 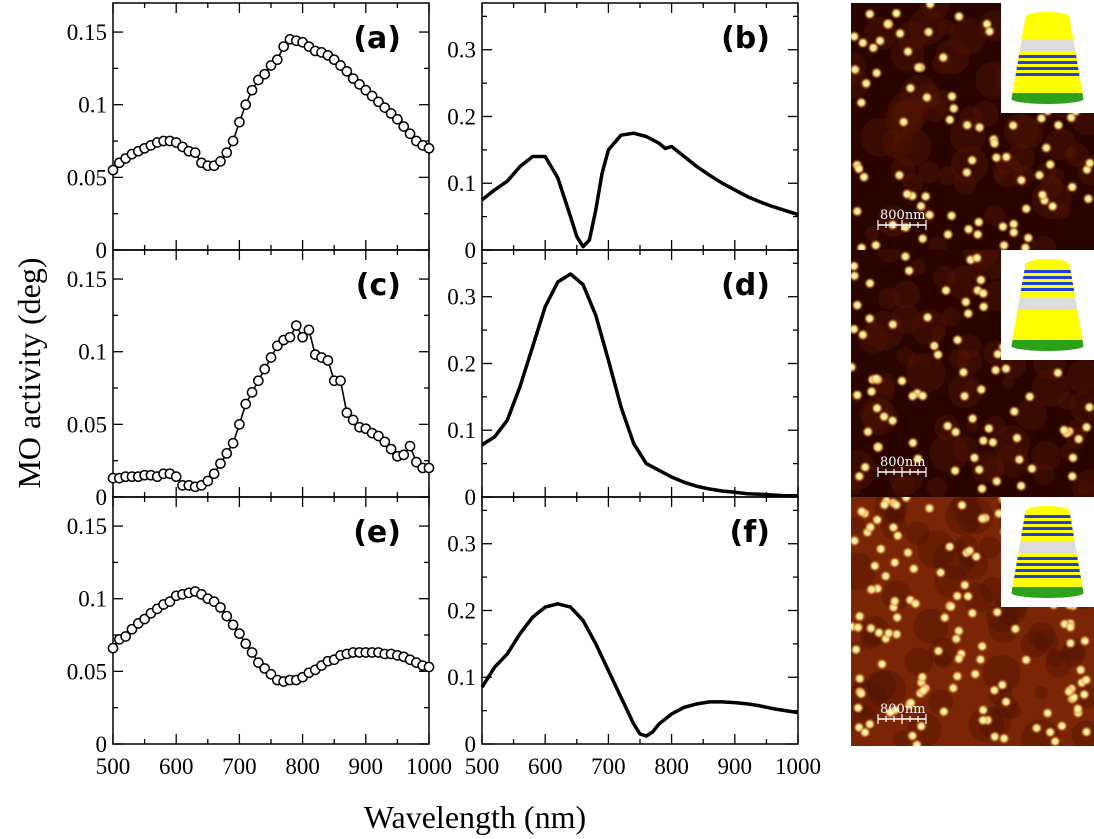 What do you see at coordinates (251, 379) in the screenshot?
I see `panel-c: 0 0.05 0.1 0.15 (c)` at bounding box center [251, 379].